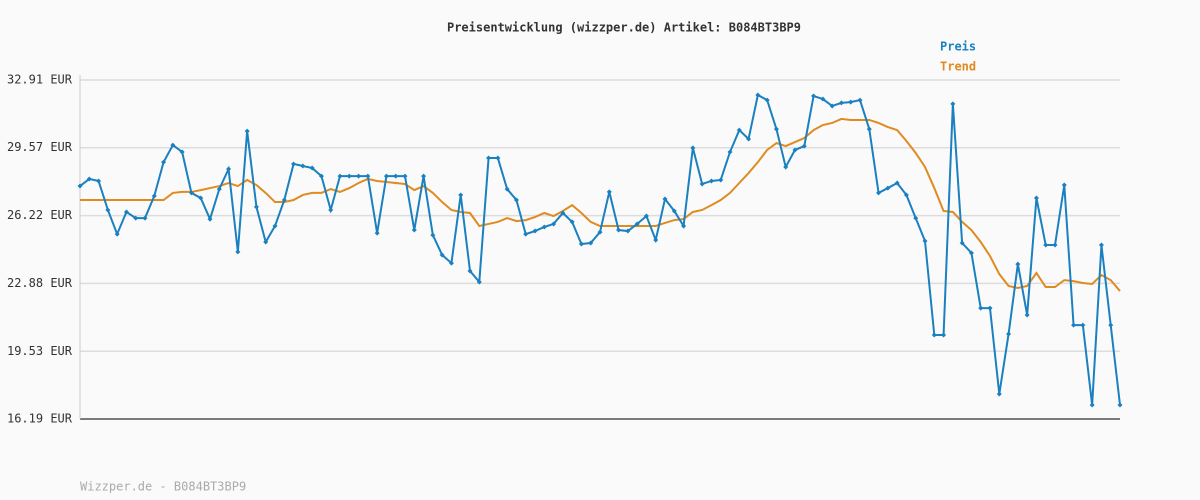 This screenshot has width=1200, height=500. I want to click on y-tick-label: 26.22 EUR, so click(40, 215).